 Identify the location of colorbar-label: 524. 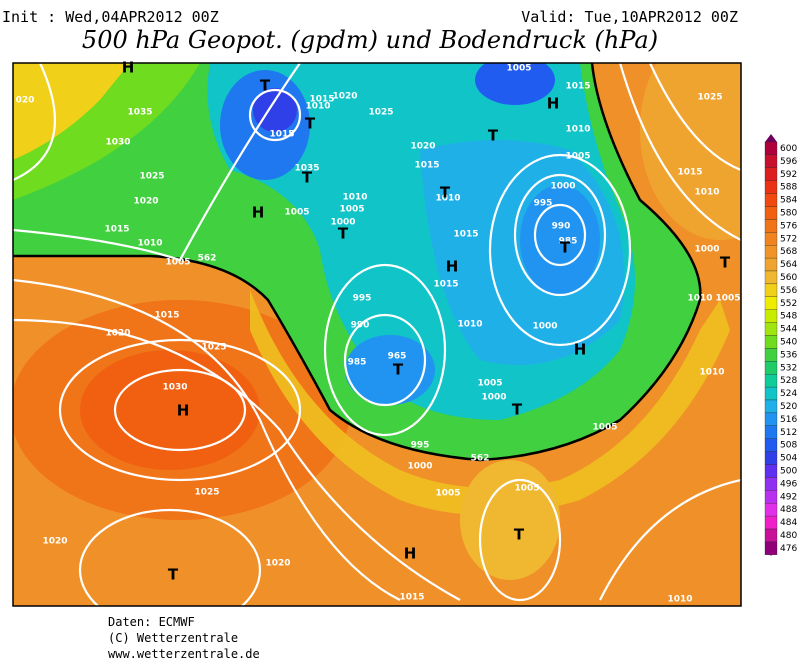
(788, 394).